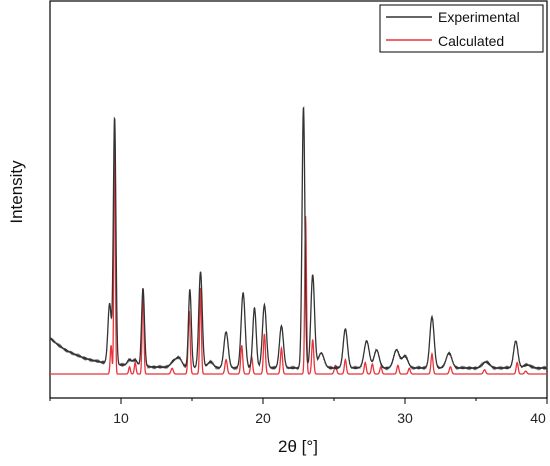 This screenshot has width=550, height=466. Describe the element at coordinates (263, 418) in the screenshot. I see `x-tick-label: 20` at that location.